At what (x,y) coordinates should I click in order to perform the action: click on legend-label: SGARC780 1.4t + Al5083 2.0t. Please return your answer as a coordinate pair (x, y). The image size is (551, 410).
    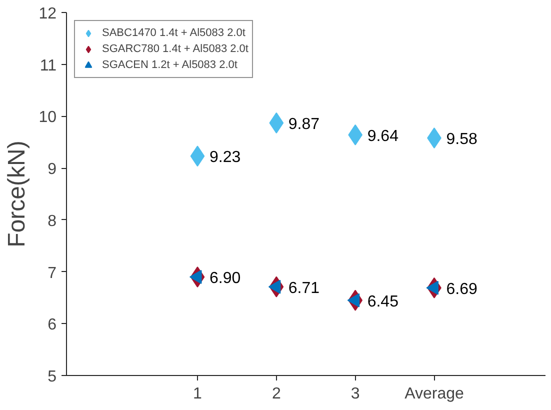
    Looking at the image, I should click on (175, 49).